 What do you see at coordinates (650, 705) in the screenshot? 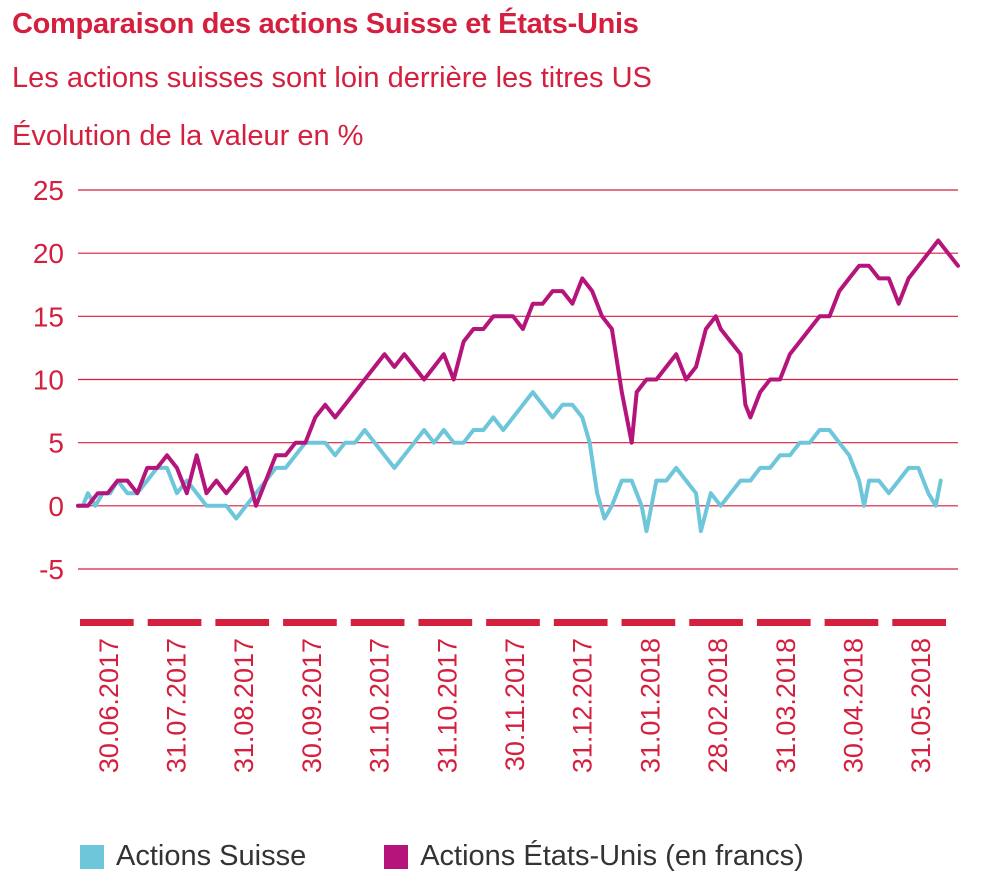
I see `x-tick-label: 31.01.2018` at bounding box center [650, 705].